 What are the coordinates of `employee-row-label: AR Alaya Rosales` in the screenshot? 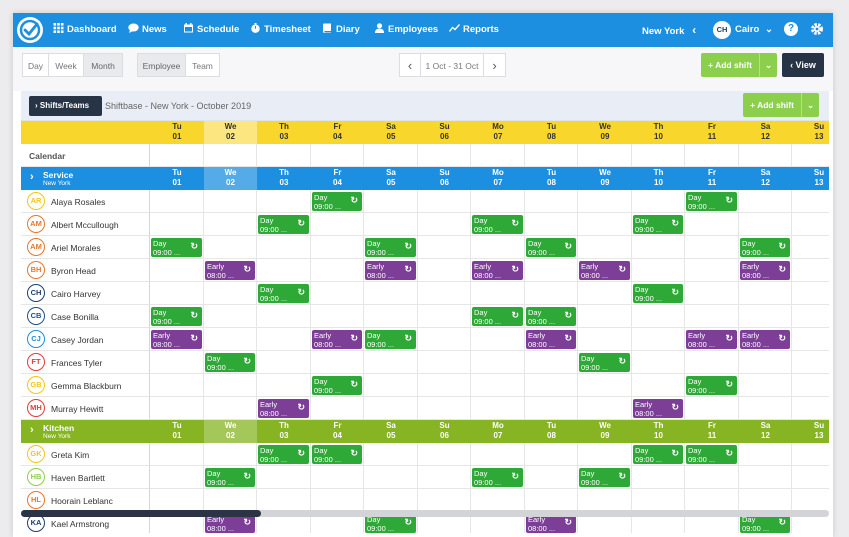 It's located at (85, 201).